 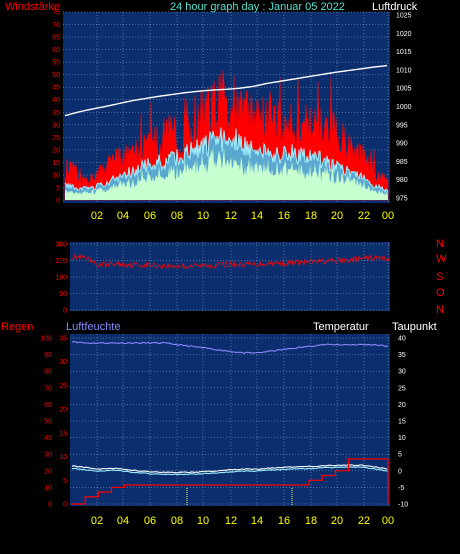 I want to click on pressure-y-tick-label: 1010, so click(x=404, y=70).